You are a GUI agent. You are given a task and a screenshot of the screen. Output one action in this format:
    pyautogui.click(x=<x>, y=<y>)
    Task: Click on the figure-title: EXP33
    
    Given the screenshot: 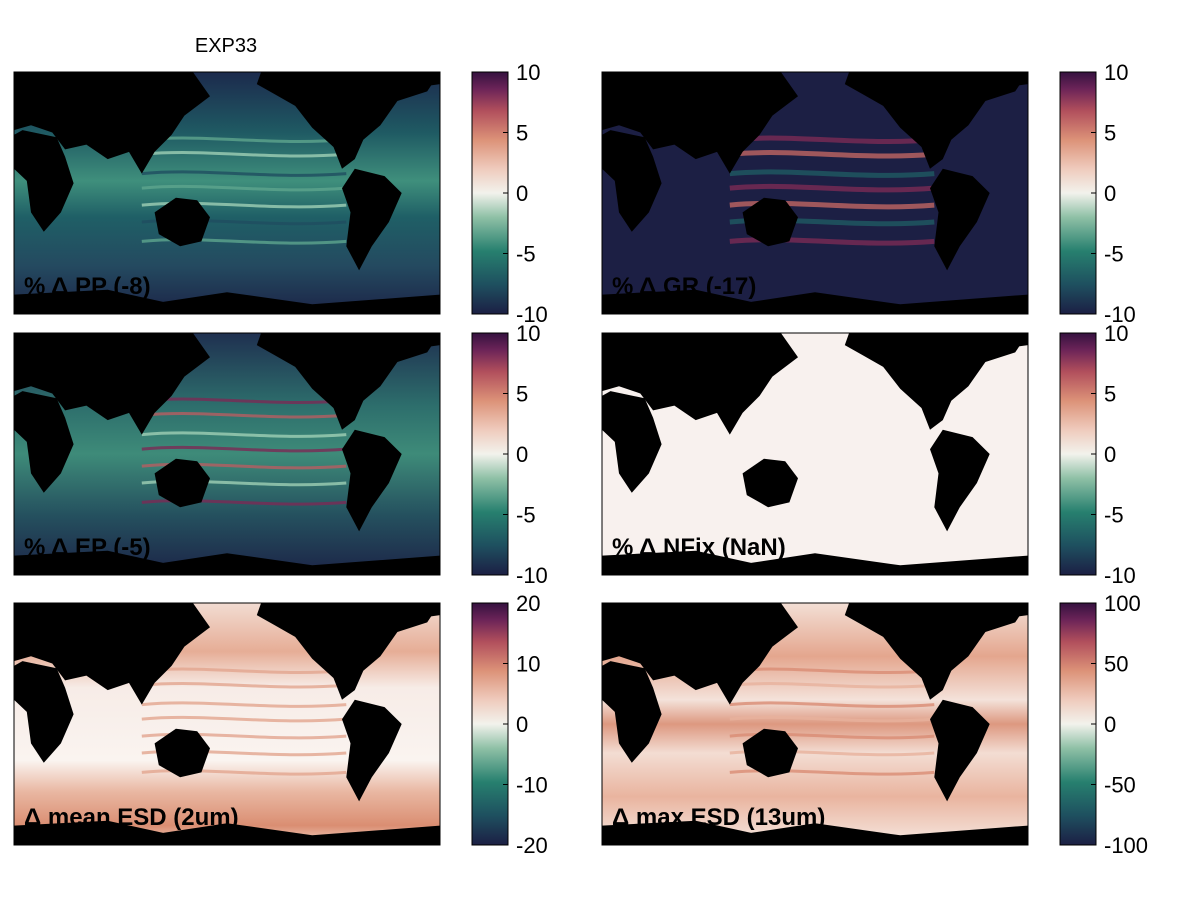 What is the action you would take?
    pyautogui.click(x=226, y=46)
    